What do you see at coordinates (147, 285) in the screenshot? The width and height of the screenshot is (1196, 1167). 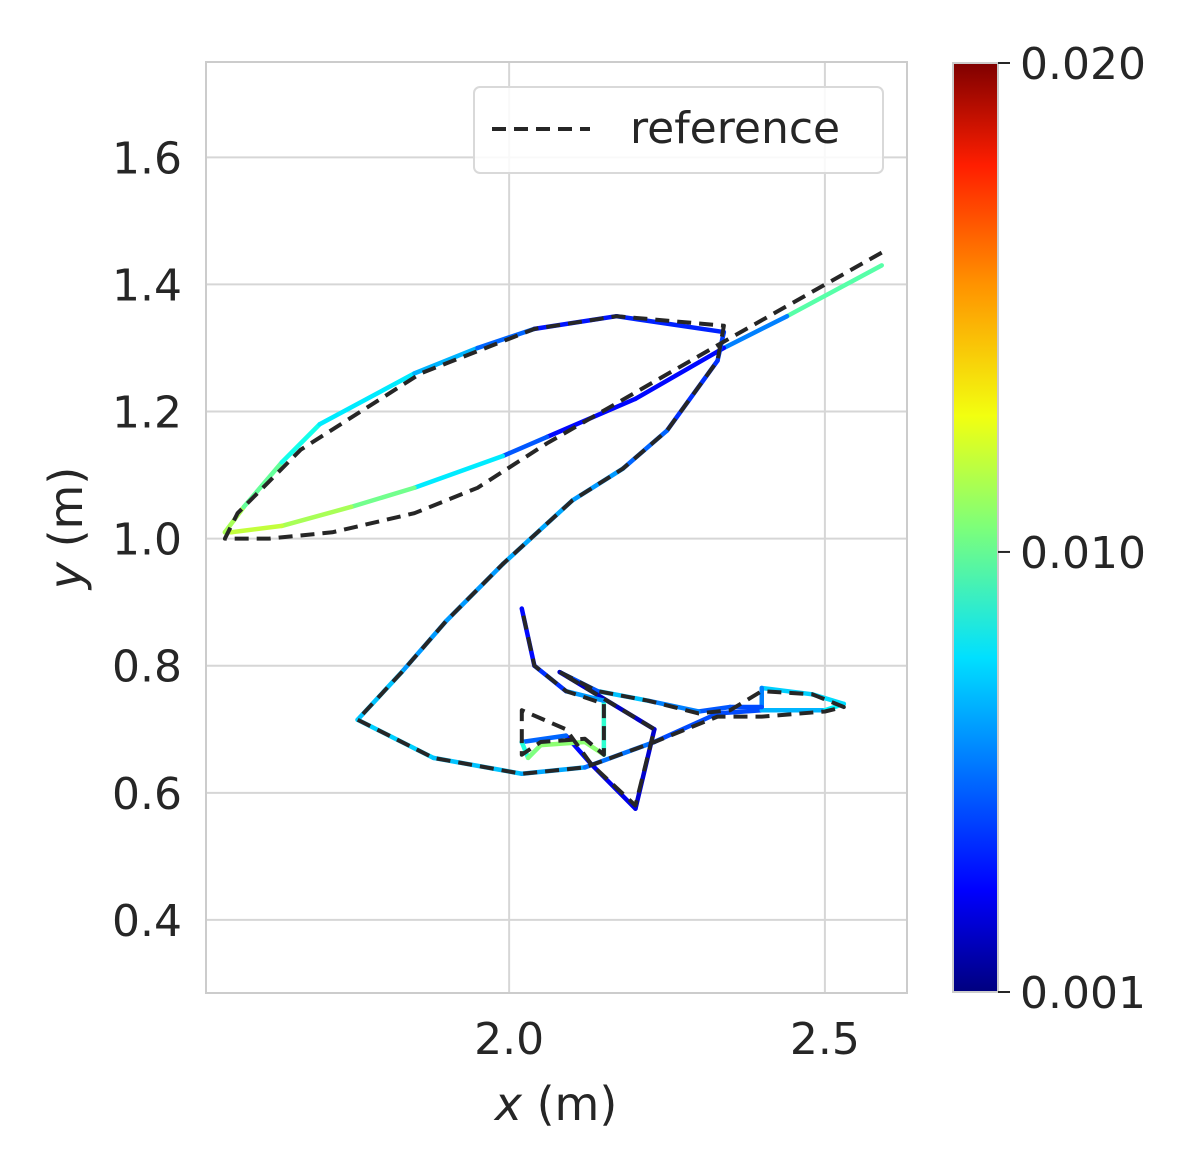 I see `y-tick-label: 1.4` at bounding box center [147, 285].